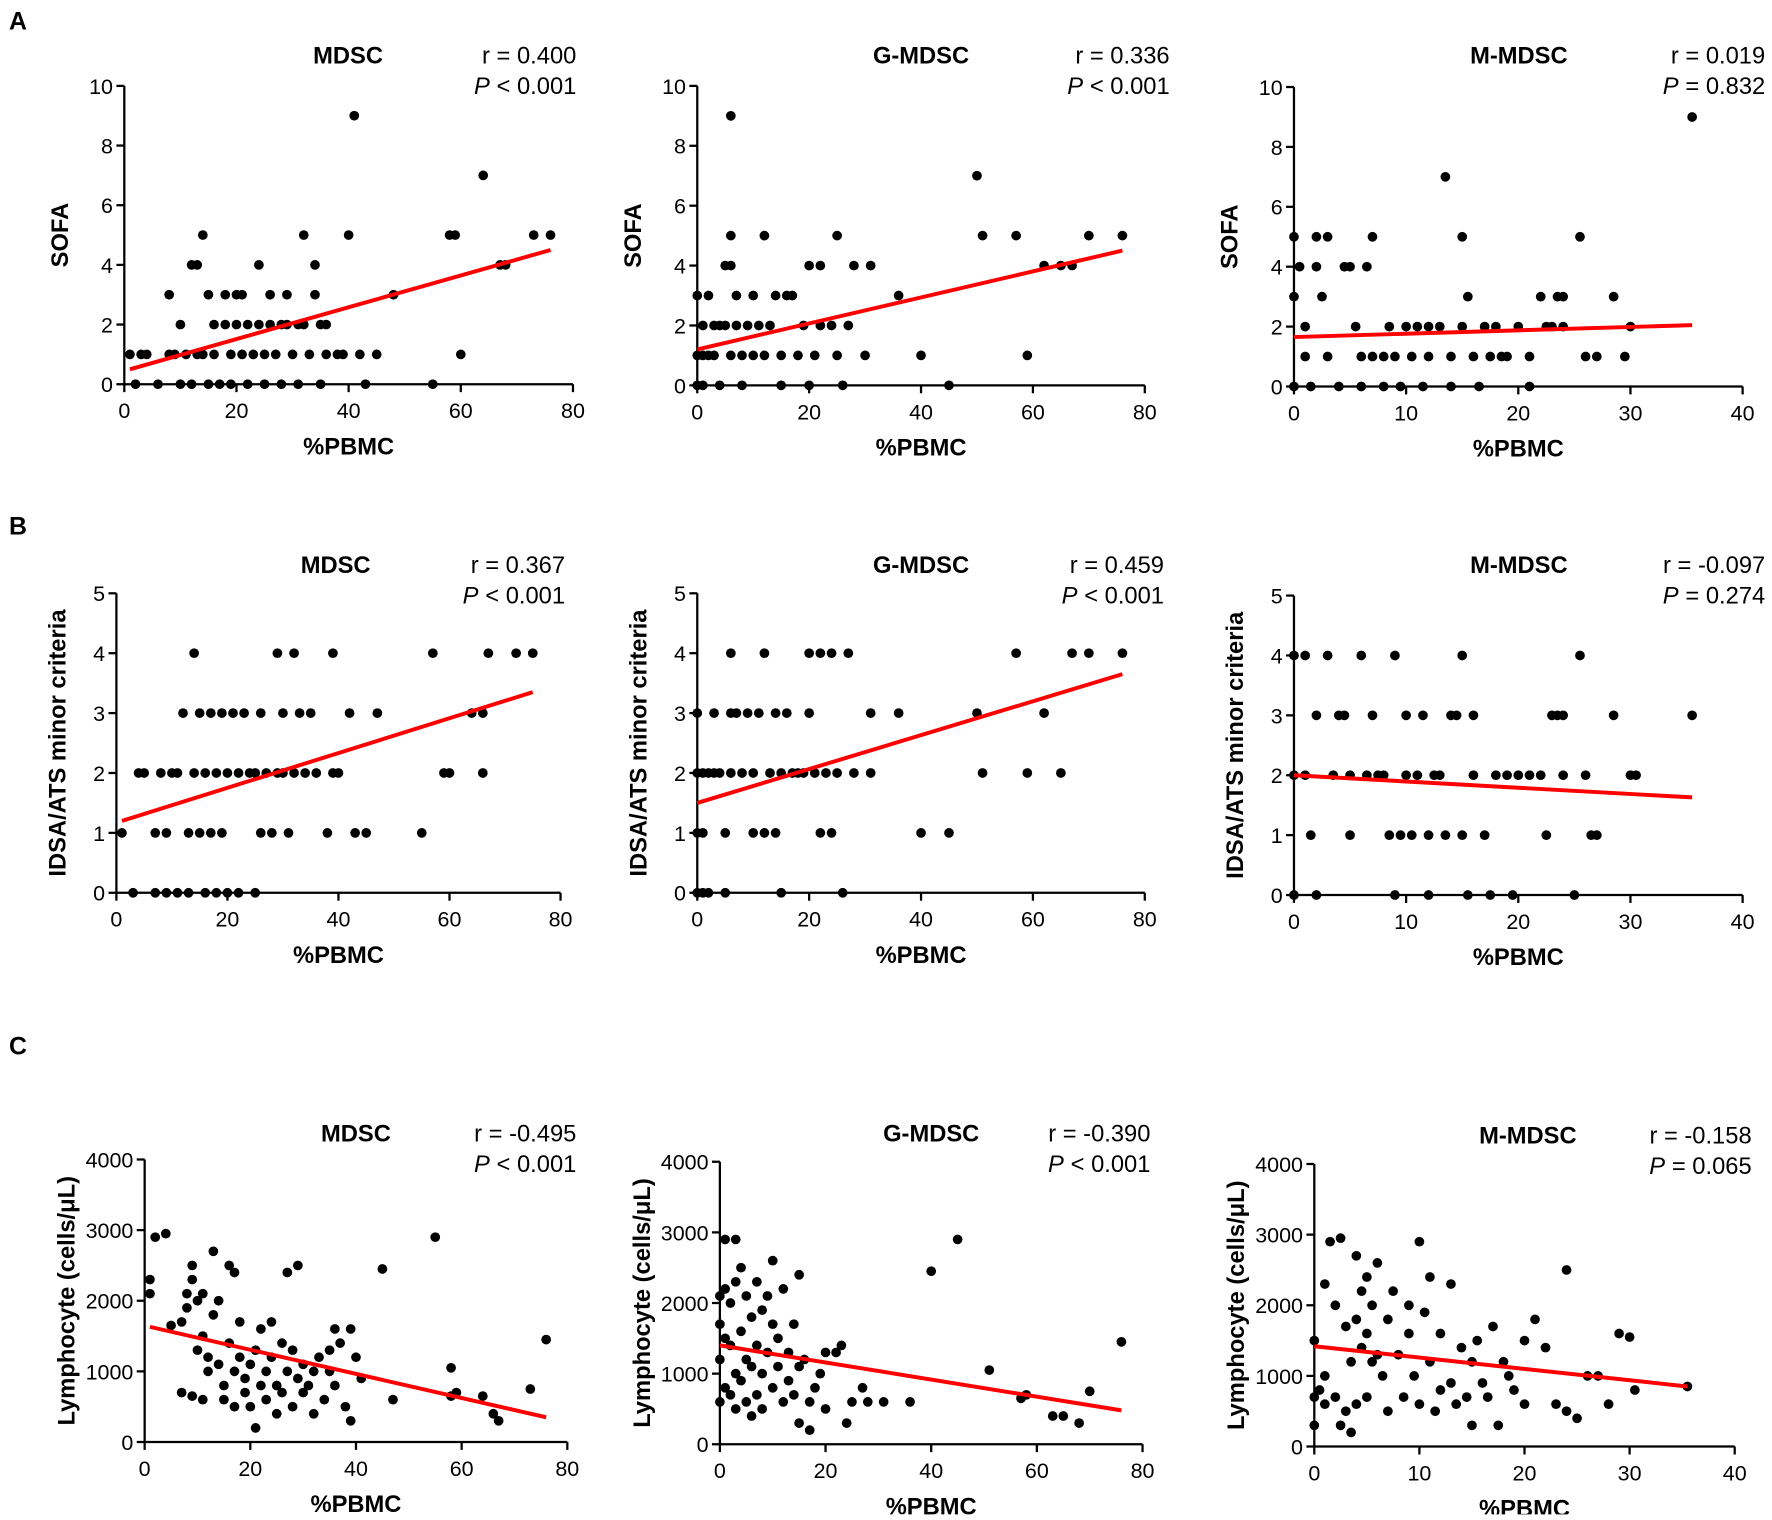 The image size is (1772, 1520). What do you see at coordinates (1518, 413) in the screenshot?
I see `x-tick-label: 20` at bounding box center [1518, 413].